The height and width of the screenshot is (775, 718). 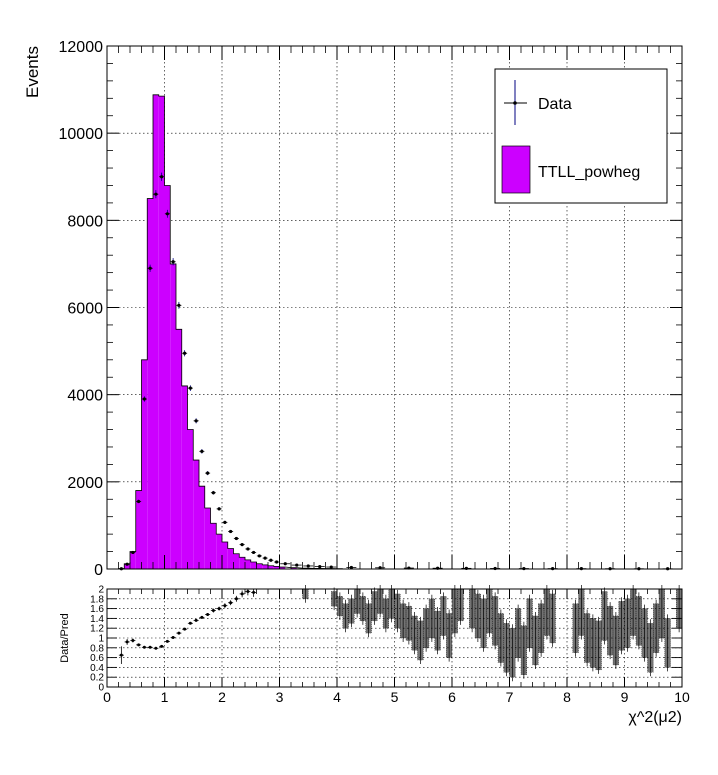 What do you see at coordinates (97, 658) in the screenshot?
I see `ratio-y-tick-label: 0.6` at bounding box center [97, 658].